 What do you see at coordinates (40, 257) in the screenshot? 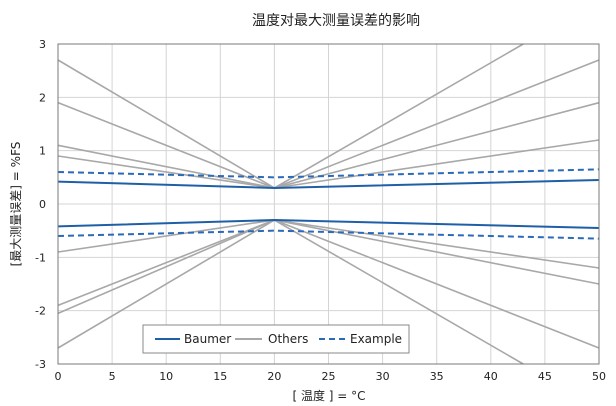
I see `y-tick-label: -1` at bounding box center [40, 257].